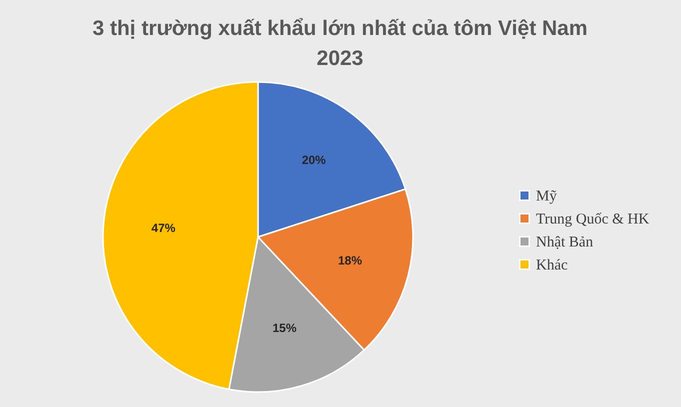 The width and height of the screenshot is (681, 407). I want to click on legend-label: Mỹ, so click(547, 196).